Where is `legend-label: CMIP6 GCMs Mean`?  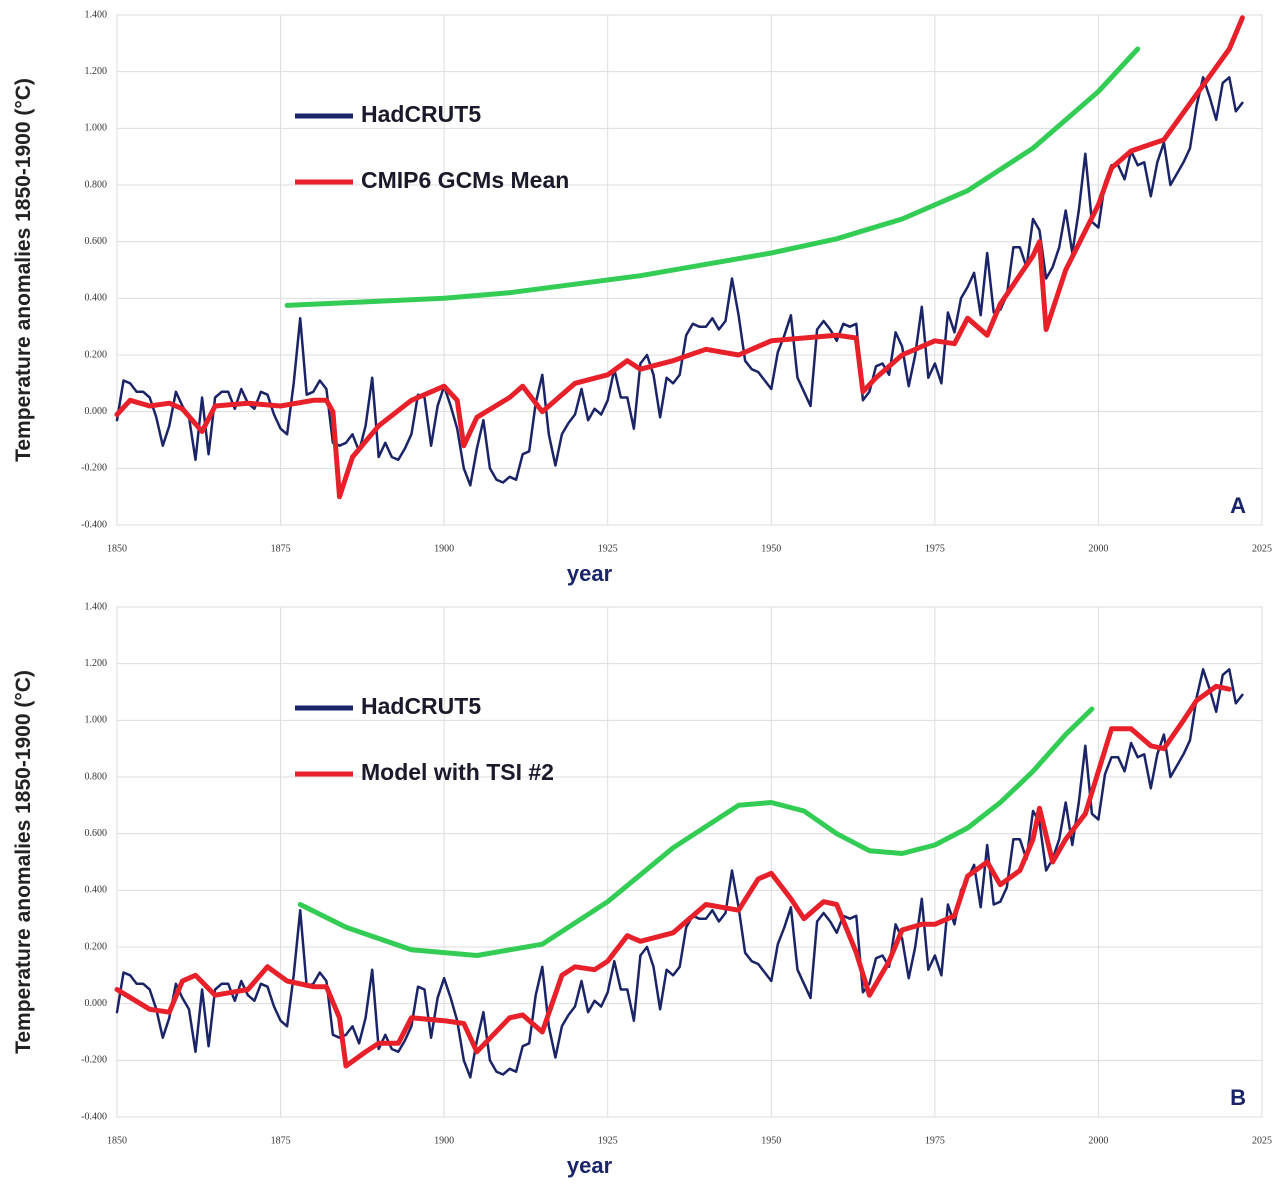
legend-label: CMIP6 GCMs Mean is located at coordinates (465, 180).